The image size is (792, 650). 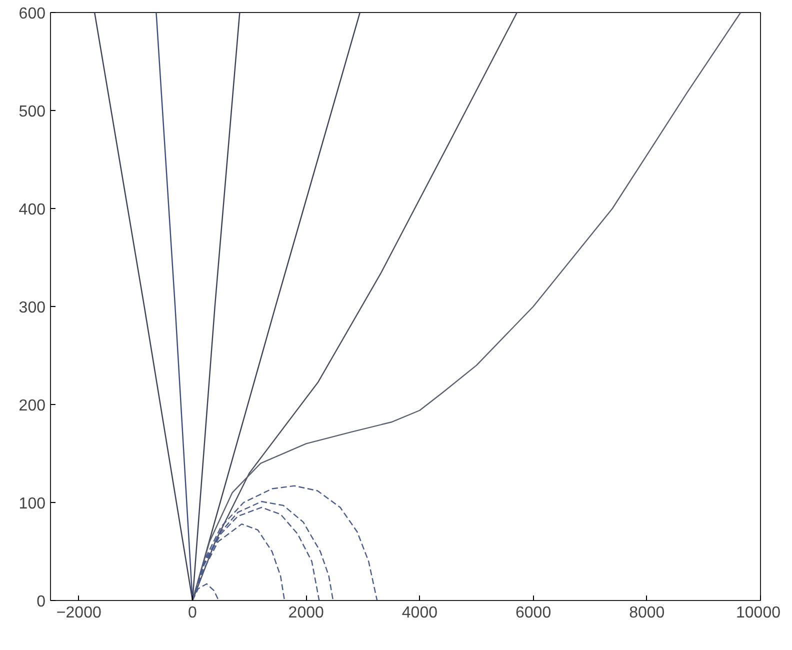 I want to click on y-tick-label: 500, so click(x=32, y=112).